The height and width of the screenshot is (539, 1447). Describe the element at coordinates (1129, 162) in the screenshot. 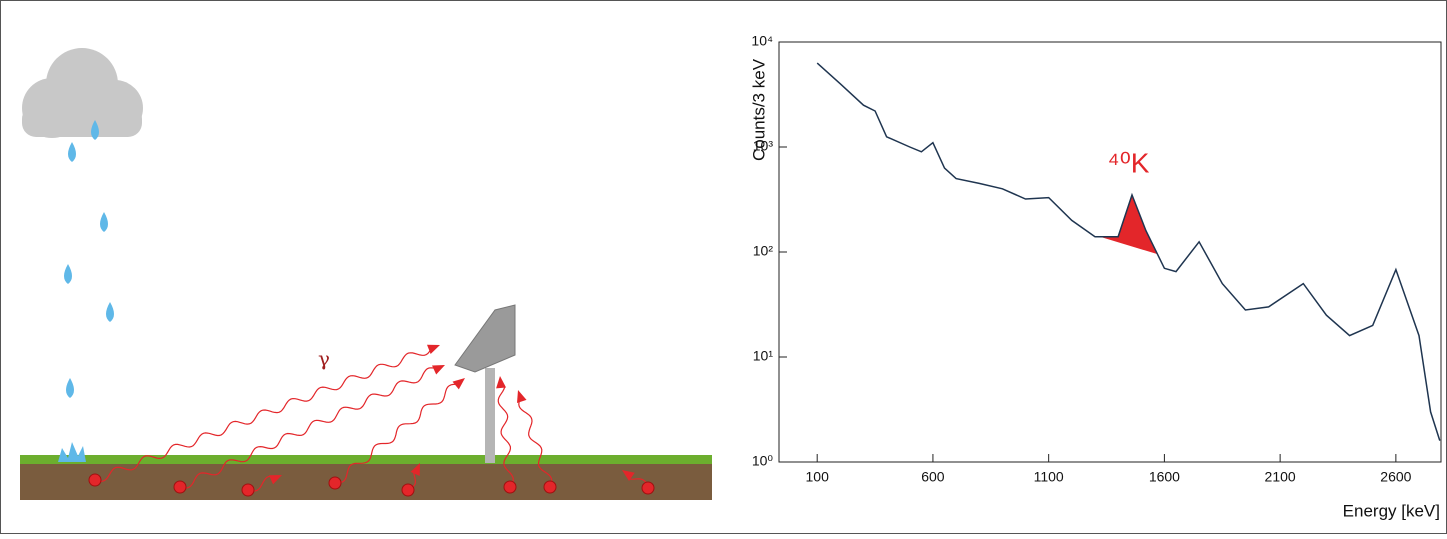

I see `peak-annotation: ⁴⁰K` at that location.